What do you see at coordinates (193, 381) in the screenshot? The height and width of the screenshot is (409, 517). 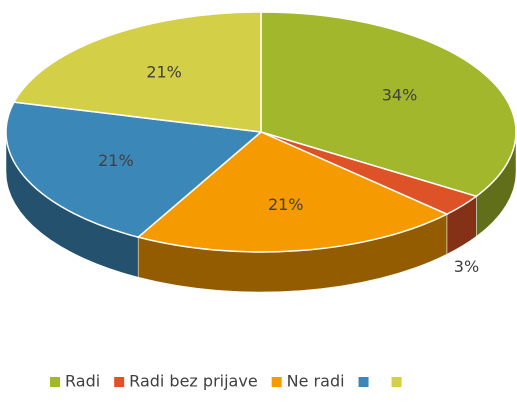 I see `legend-label: Radi bez prijave` at bounding box center [193, 381].